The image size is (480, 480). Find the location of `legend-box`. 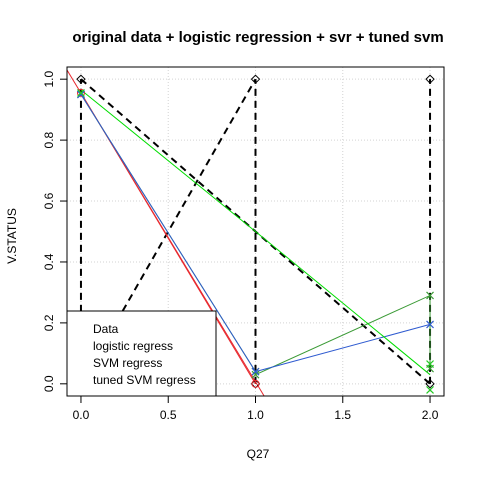

legend-box is located at coordinates (141, 353).